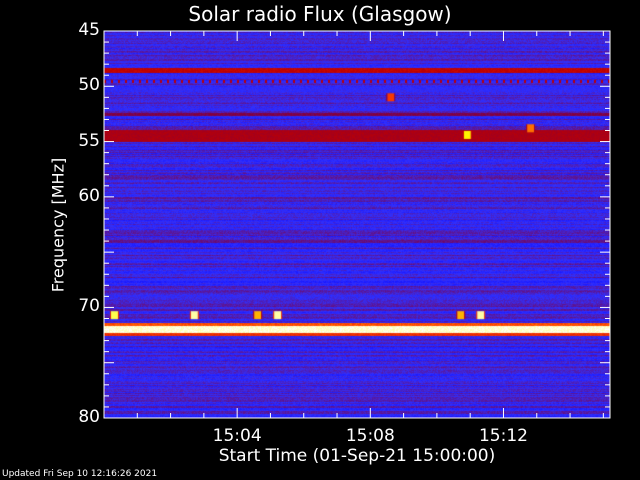  Describe the element at coordinates (89, 140) in the screenshot. I see `y-tick-label: 55` at that location.